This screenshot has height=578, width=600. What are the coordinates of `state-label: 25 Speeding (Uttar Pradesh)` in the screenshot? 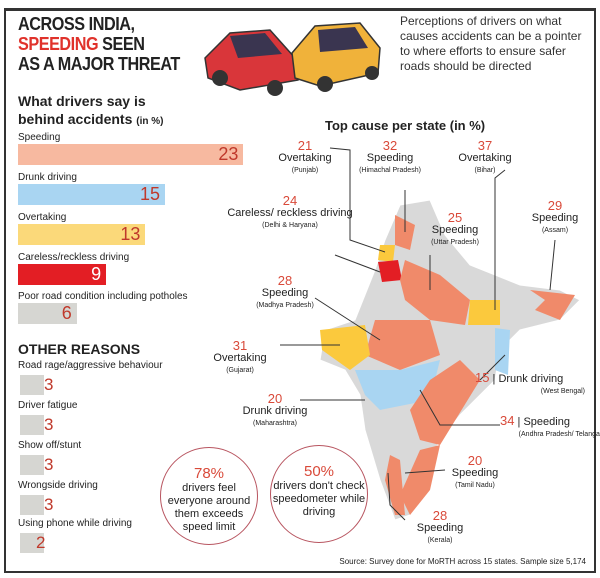 It's located at (455, 229).